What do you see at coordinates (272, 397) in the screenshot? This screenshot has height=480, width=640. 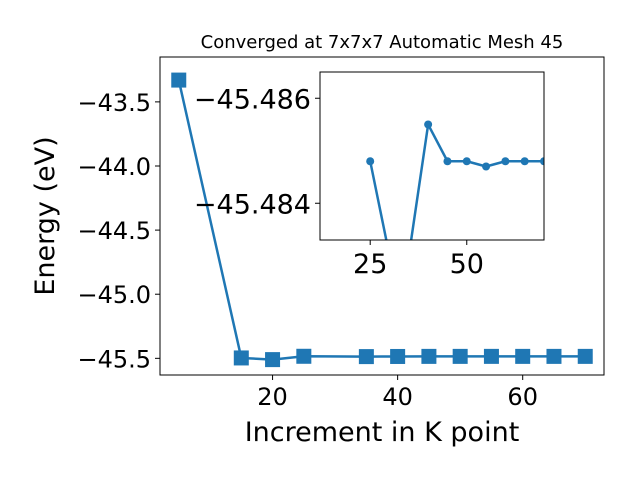 I see `main-x-tick-label: 20` at bounding box center [272, 397].